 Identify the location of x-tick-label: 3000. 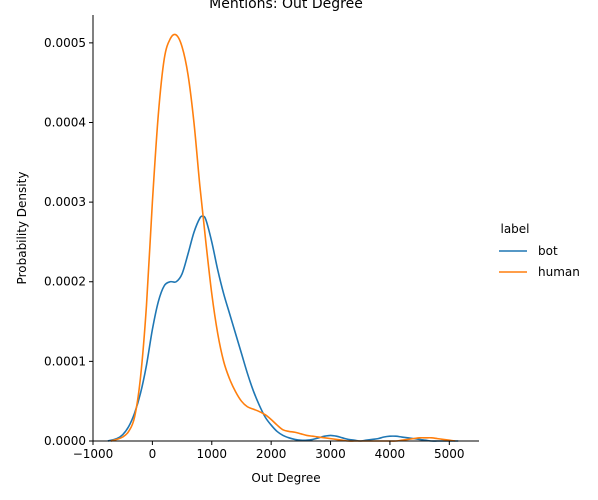
(330, 454).